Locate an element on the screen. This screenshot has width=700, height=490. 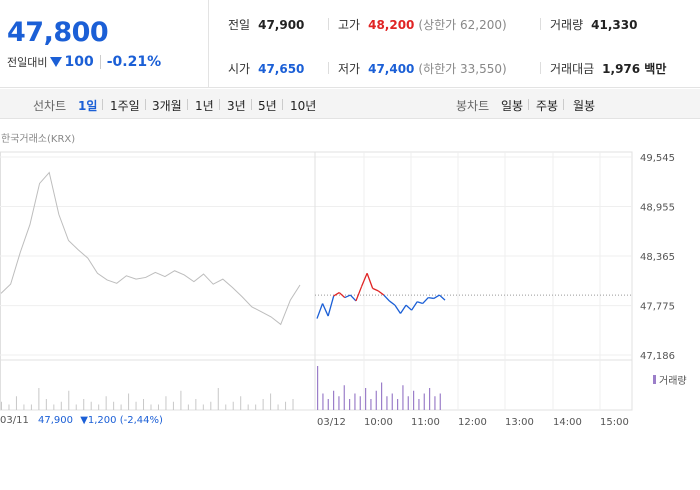
stat-label: 거래대금 is located at coordinates (572, 69).